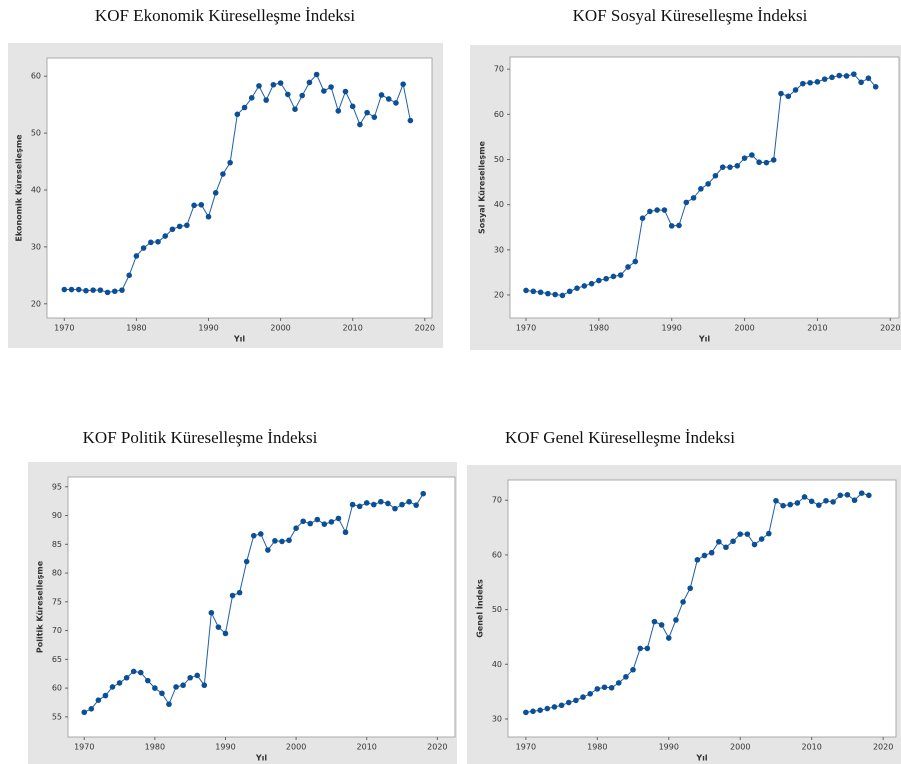 The width and height of the screenshot is (901, 764). Describe the element at coordinates (261, 607) in the screenshot. I see `plot-area` at that location.